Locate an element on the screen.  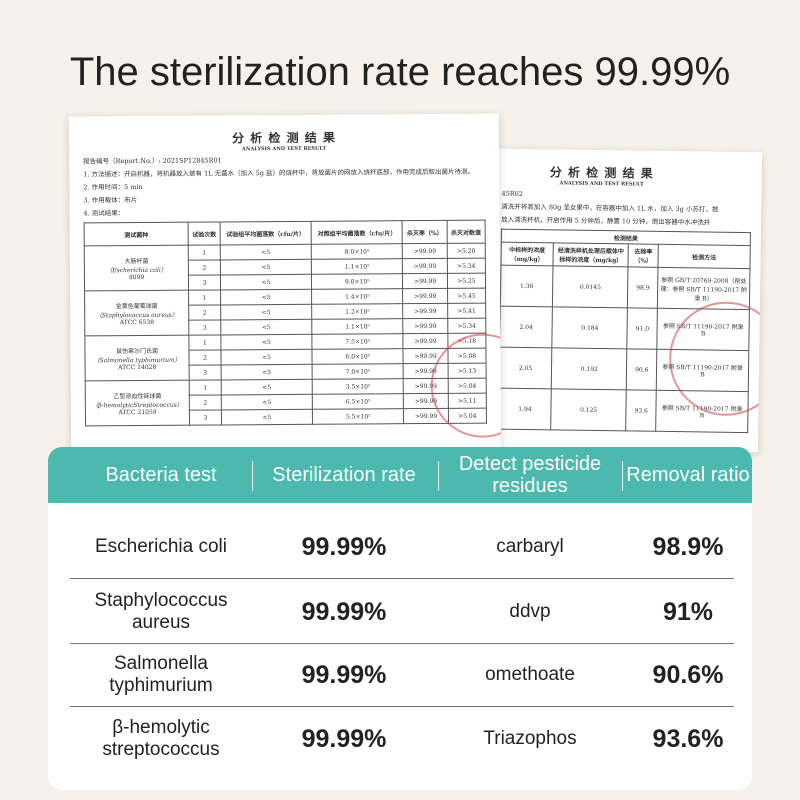
header-cell: 试验组平均菌落数（cfu/片） is located at coordinates (265, 233).